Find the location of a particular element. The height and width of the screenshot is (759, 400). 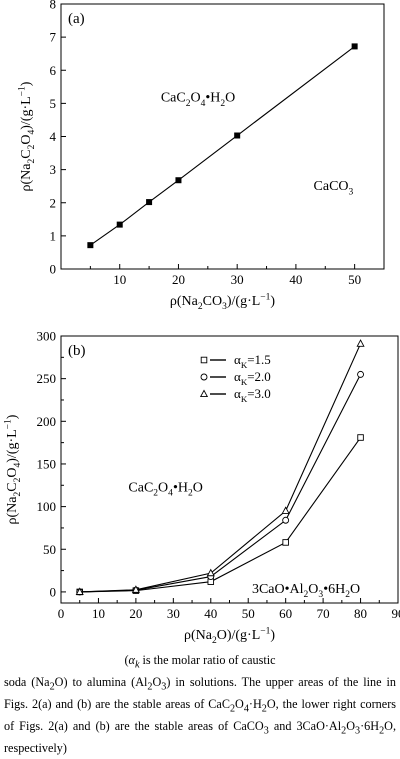

y-tick-label: 3 is located at coordinates (53, 169).